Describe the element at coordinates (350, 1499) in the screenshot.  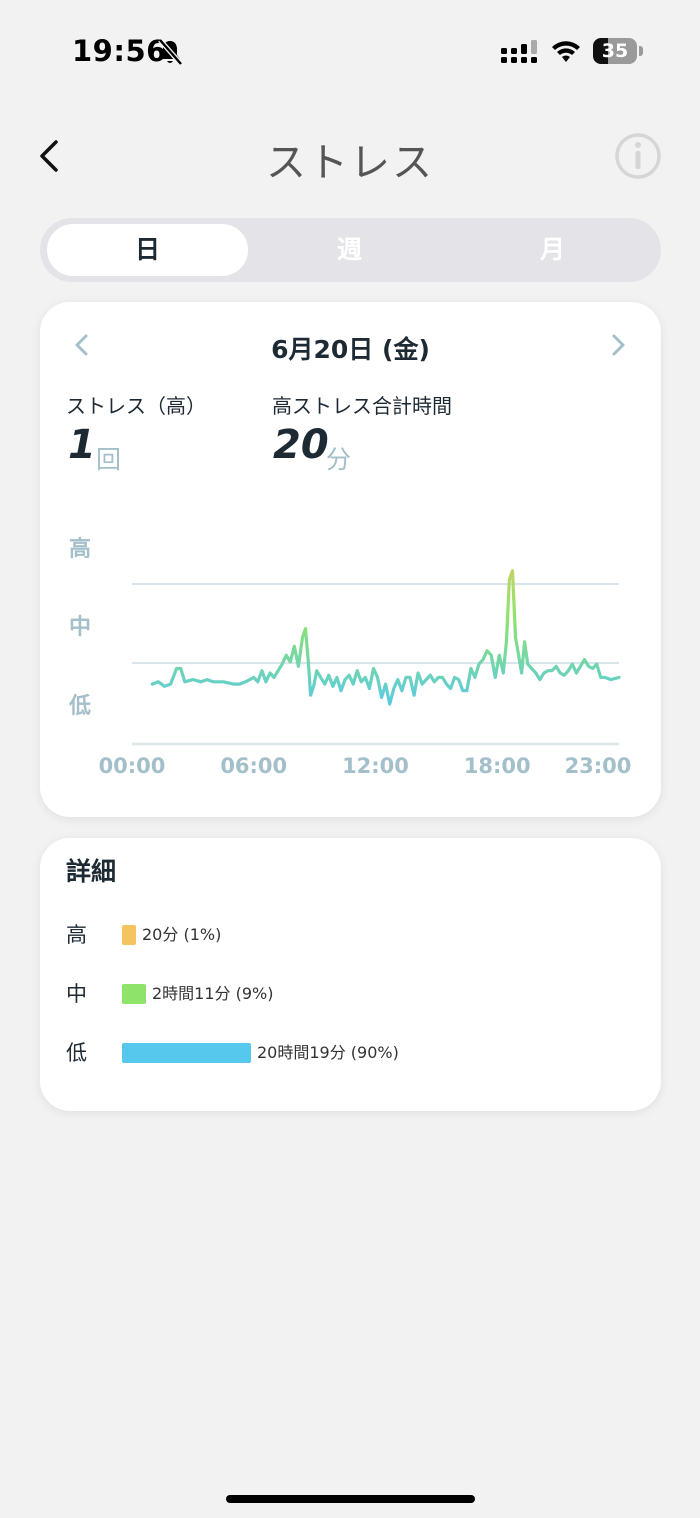
I see `home-indicator` at that location.